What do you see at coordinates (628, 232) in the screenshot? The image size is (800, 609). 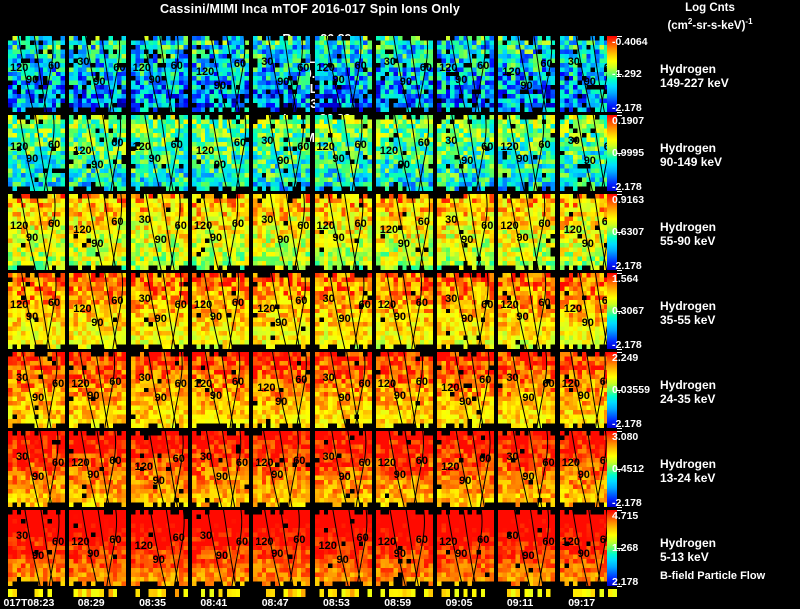 I see `colorbar-tick-label: 0.6307` at bounding box center [628, 232].